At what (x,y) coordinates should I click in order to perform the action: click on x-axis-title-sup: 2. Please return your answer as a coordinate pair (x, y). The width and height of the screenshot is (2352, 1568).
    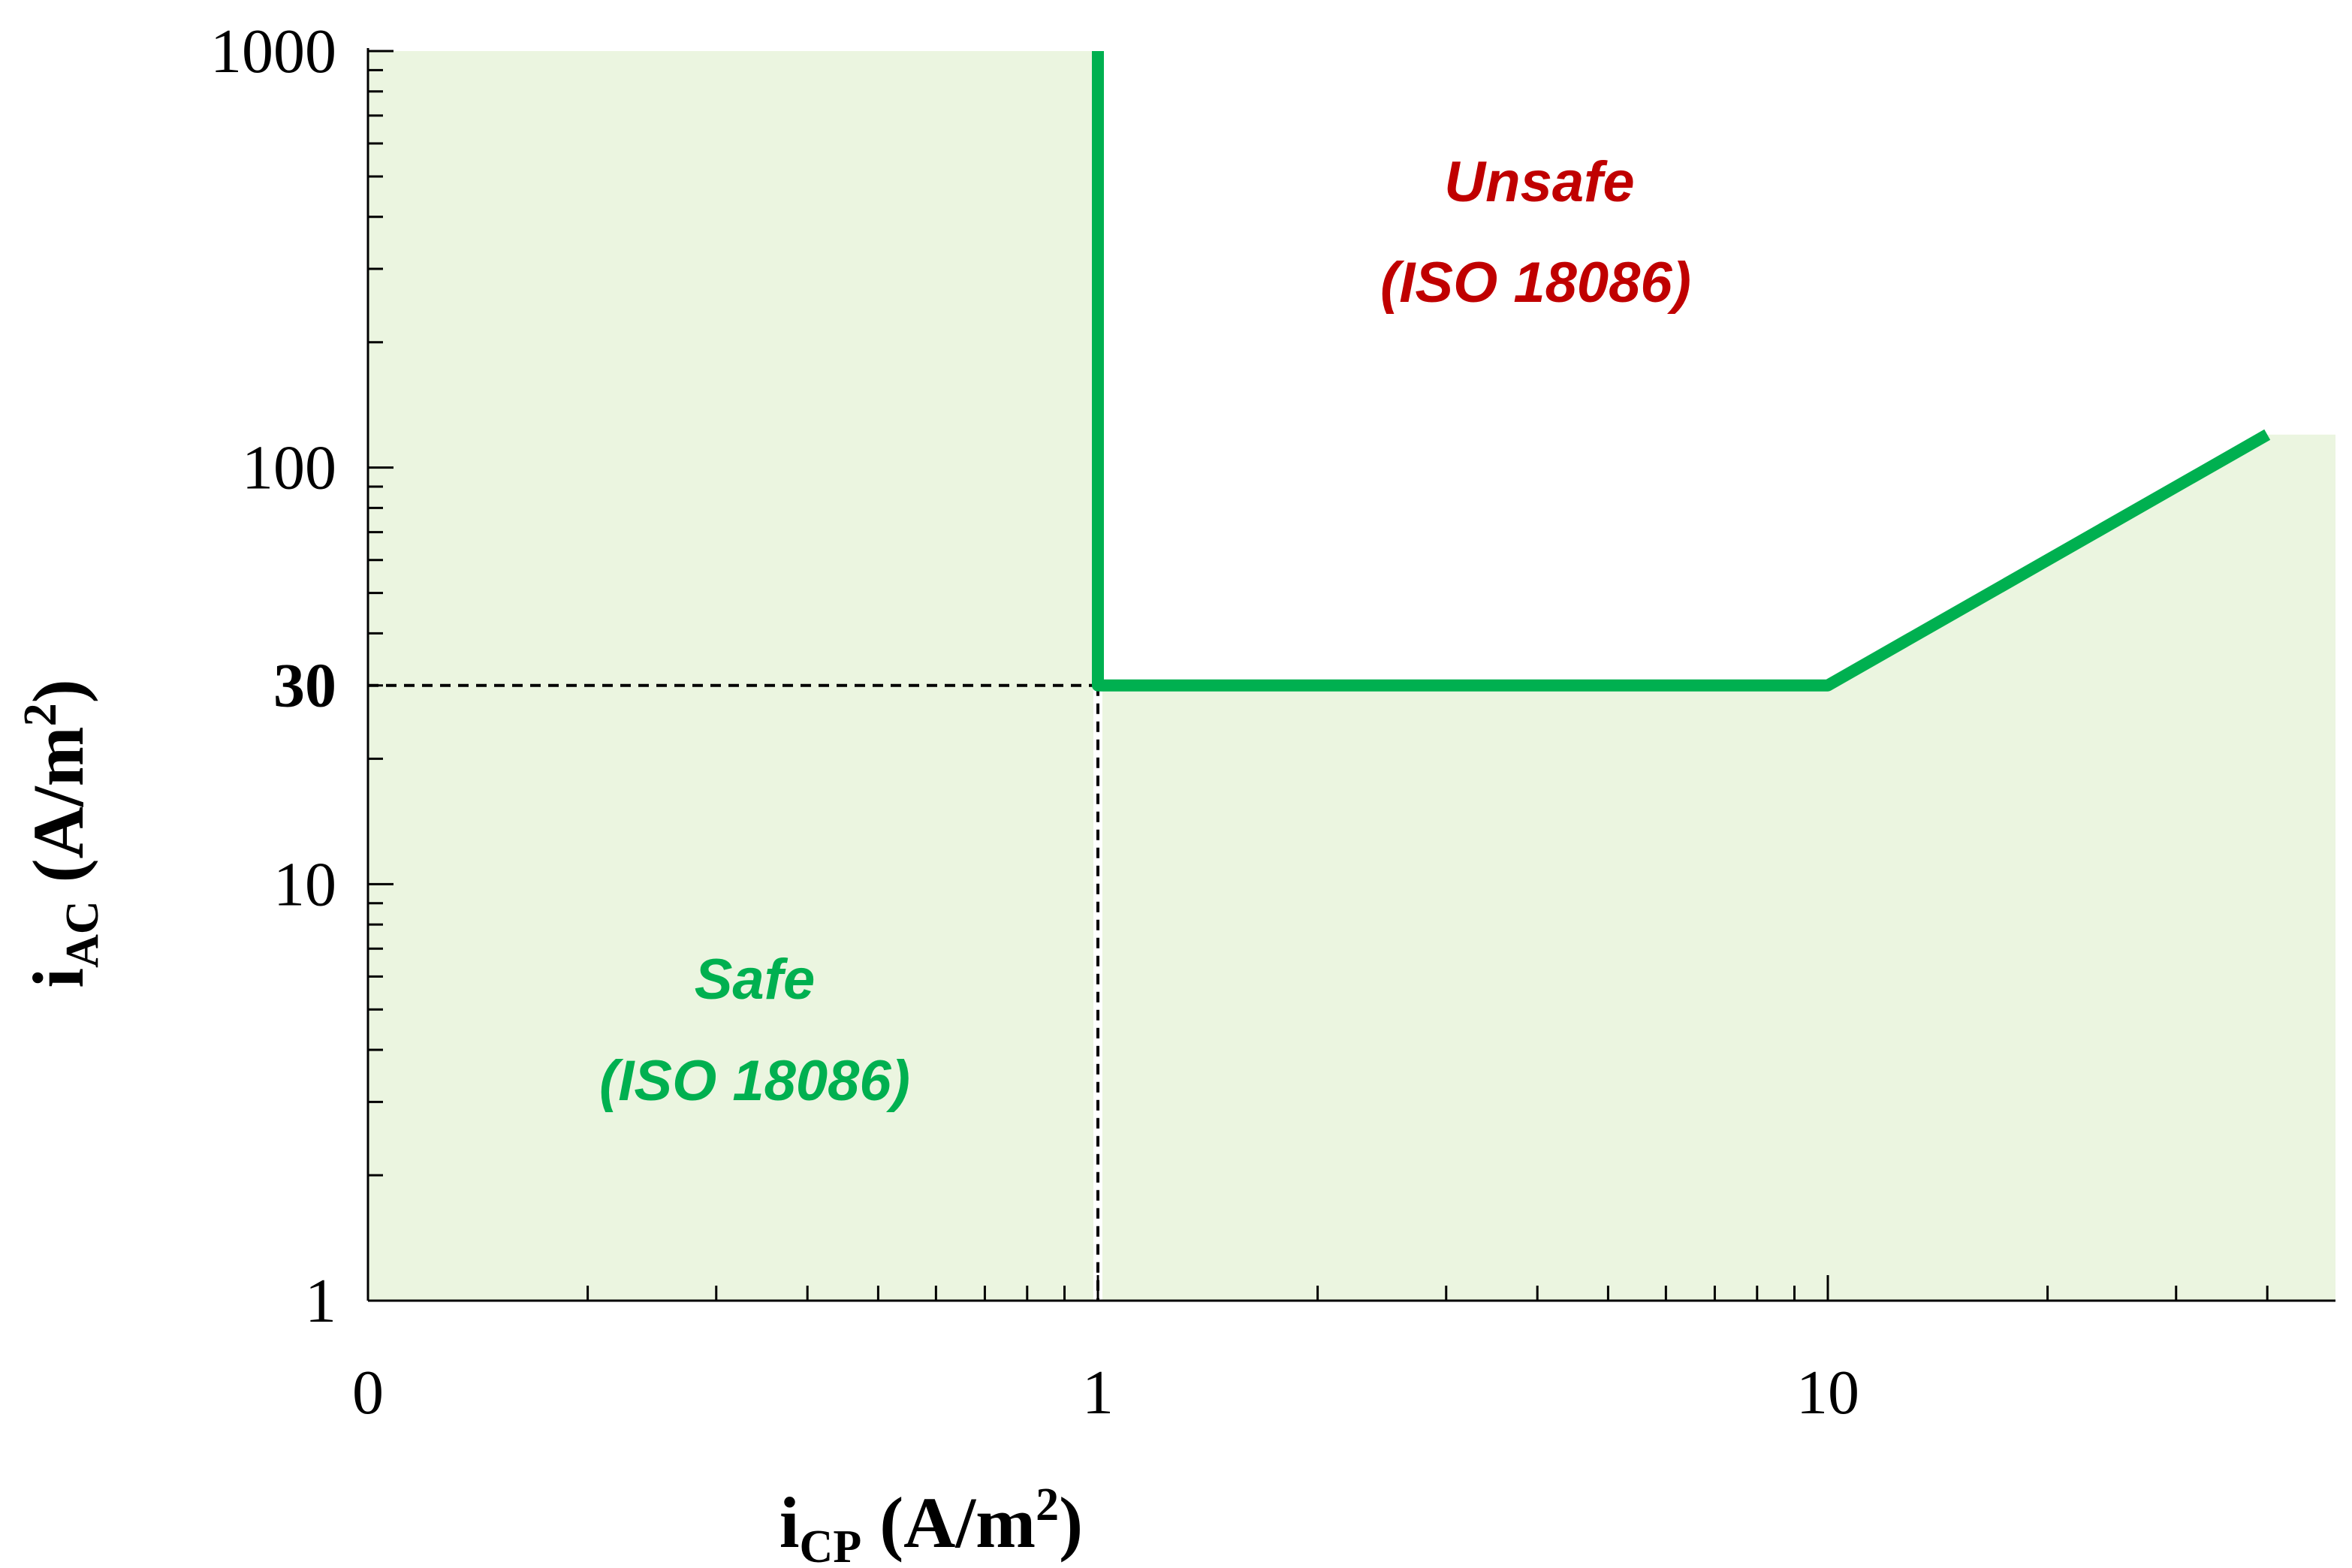
    Looking at the image, I should click on (1047, 1504).